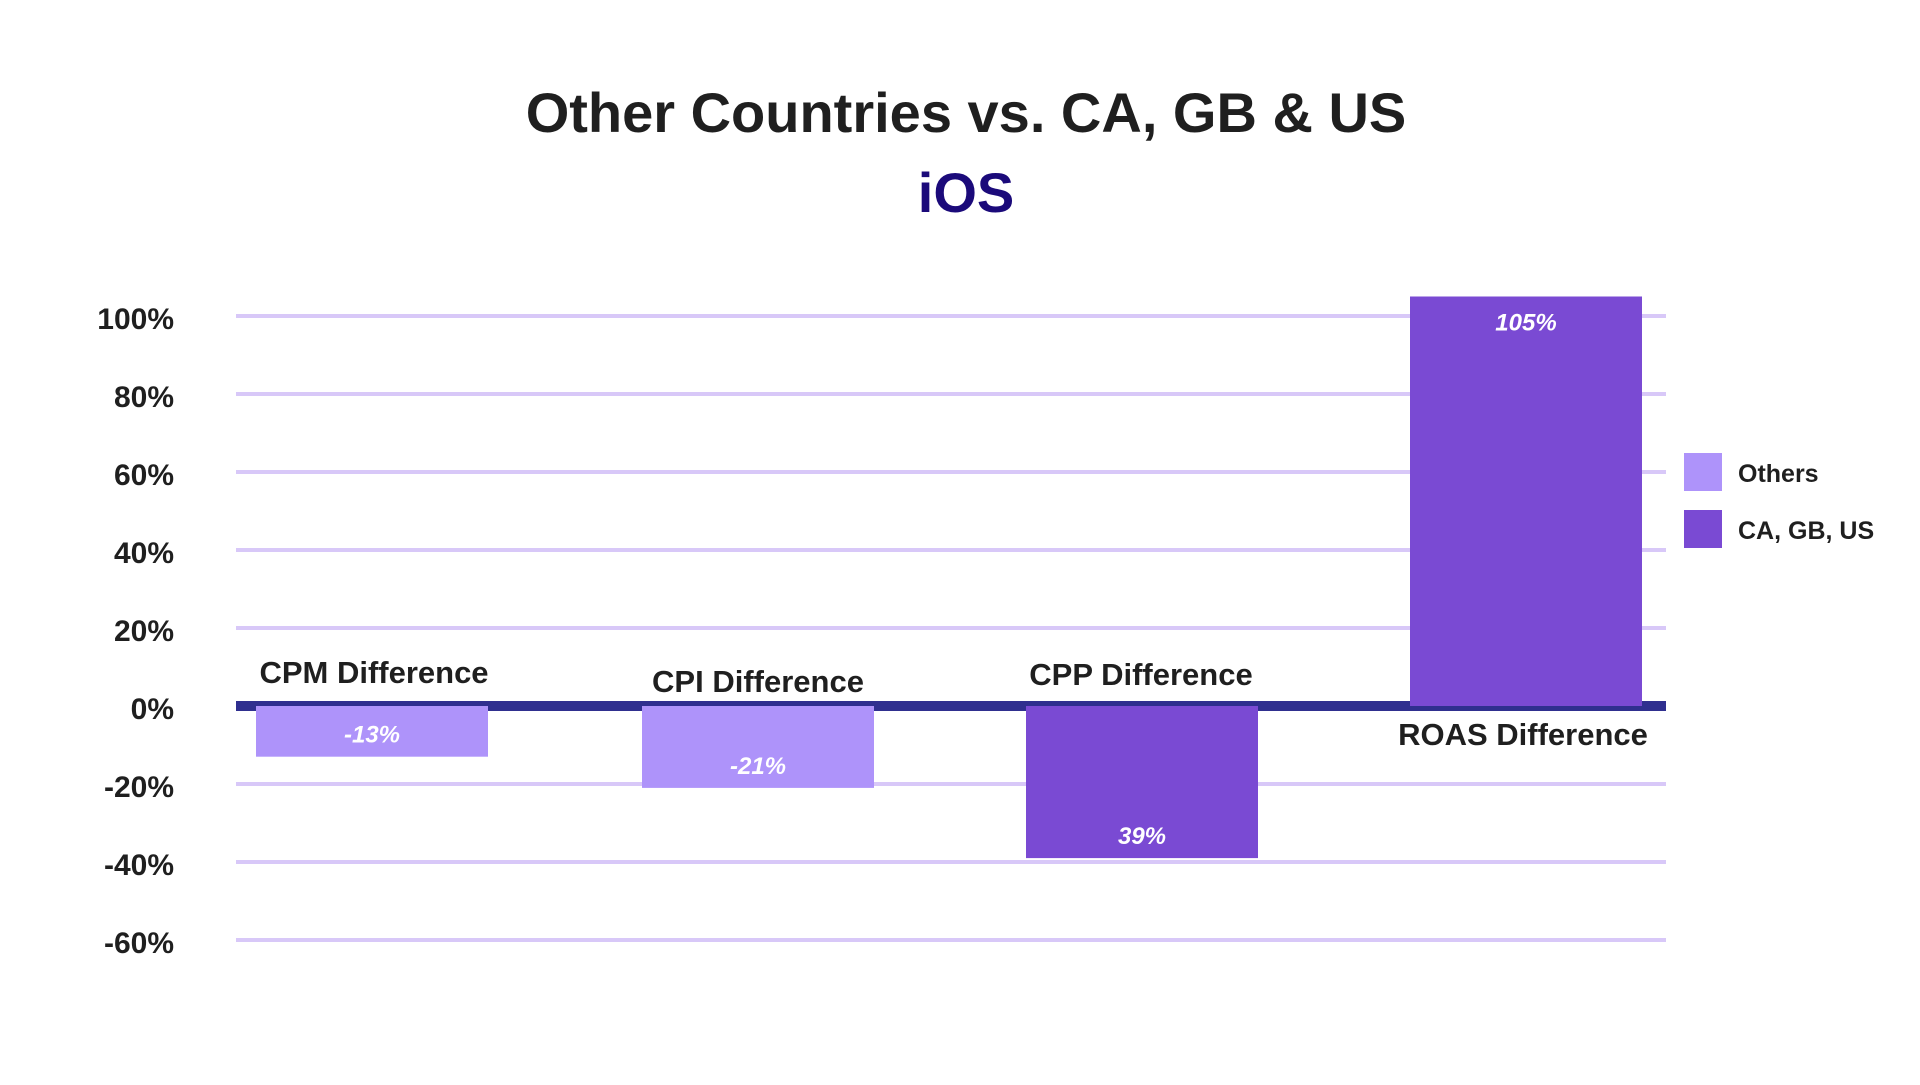 This screenshot has height=1085, width=1920. What do you see at coordinates (1526, 501) in the screenshot?
I see `bar-roas-difference` at bounding box center [1526, 501].